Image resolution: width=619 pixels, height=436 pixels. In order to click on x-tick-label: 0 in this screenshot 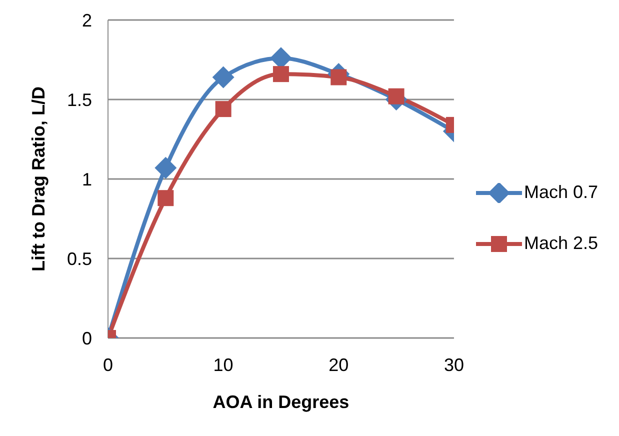, I will do `click(108, 364)`.